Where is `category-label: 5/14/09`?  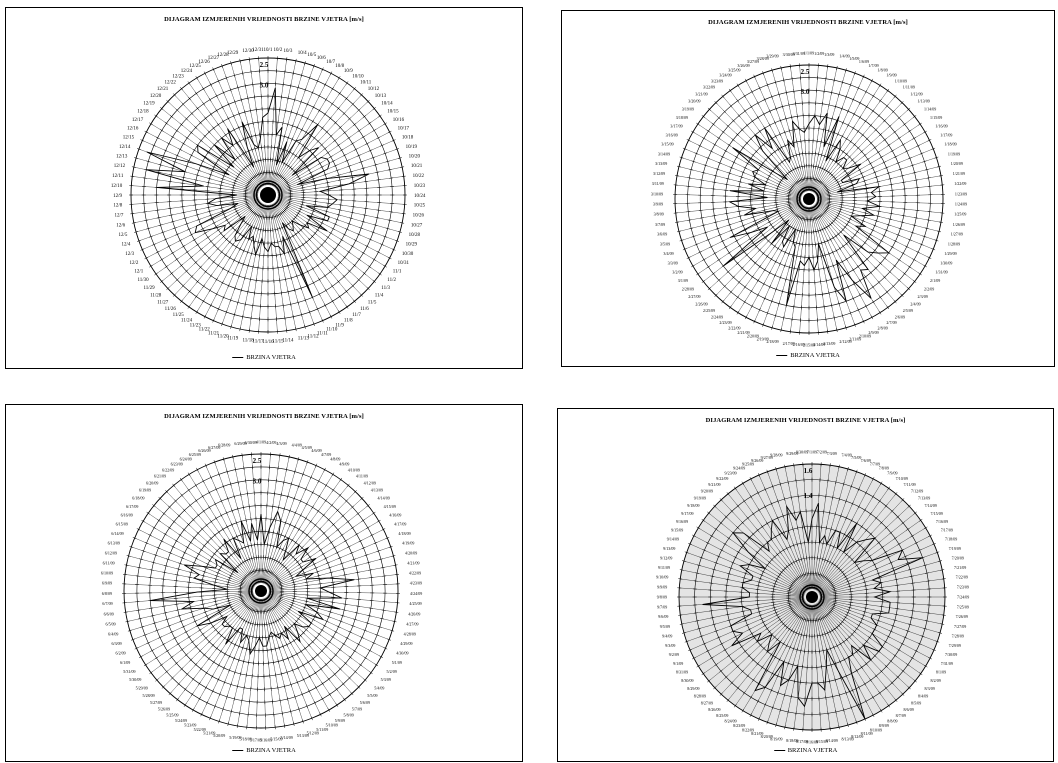 category-label: 5/14/09 is located at coordinates (286, 737).